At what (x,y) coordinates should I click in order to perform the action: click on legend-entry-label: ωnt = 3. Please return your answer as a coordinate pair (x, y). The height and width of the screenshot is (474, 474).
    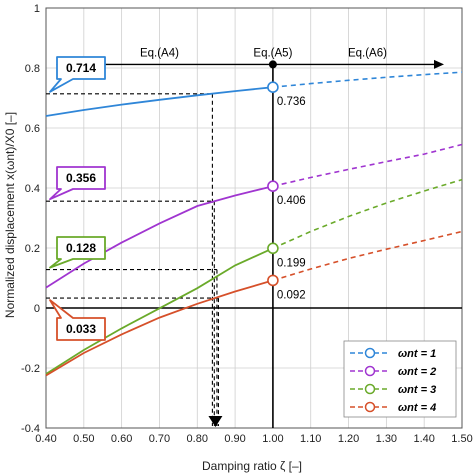
    Looking at the image, I should click on (417, 390).